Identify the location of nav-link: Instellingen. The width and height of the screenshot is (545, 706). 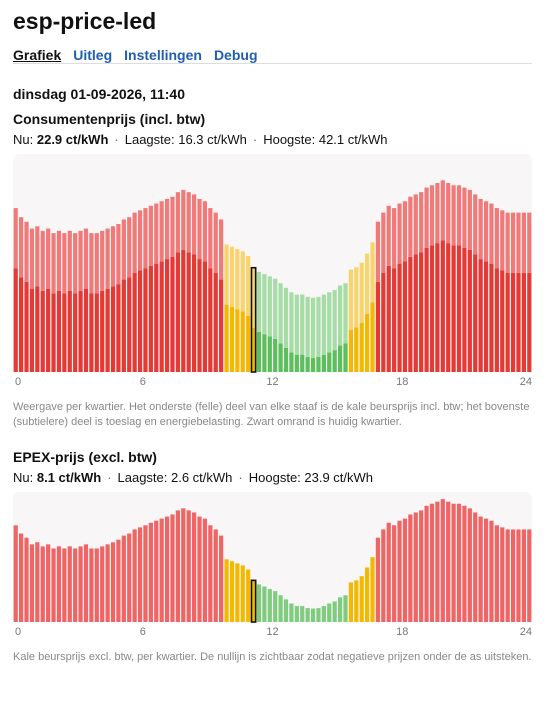
(163, 55).